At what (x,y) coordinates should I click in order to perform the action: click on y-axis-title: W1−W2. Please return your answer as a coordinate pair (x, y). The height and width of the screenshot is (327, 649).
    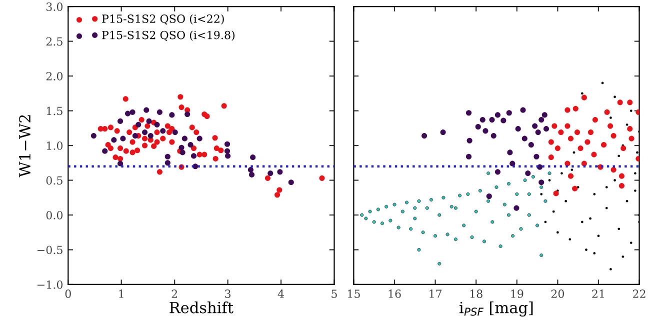
    Looking at the image, I should click on (24, 146).